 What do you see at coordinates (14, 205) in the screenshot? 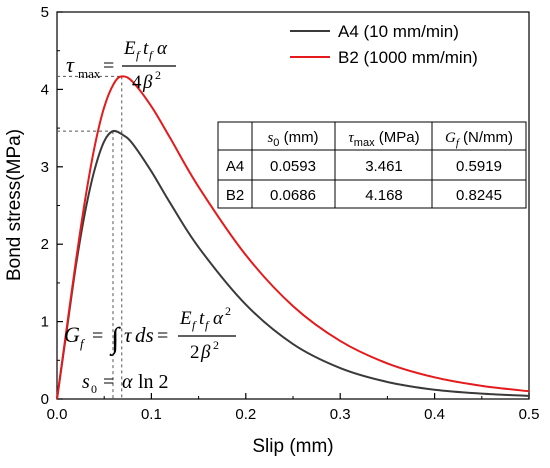
I see `y-axis-title: Bond stress(MPa)` at bounding box center [14, 205].